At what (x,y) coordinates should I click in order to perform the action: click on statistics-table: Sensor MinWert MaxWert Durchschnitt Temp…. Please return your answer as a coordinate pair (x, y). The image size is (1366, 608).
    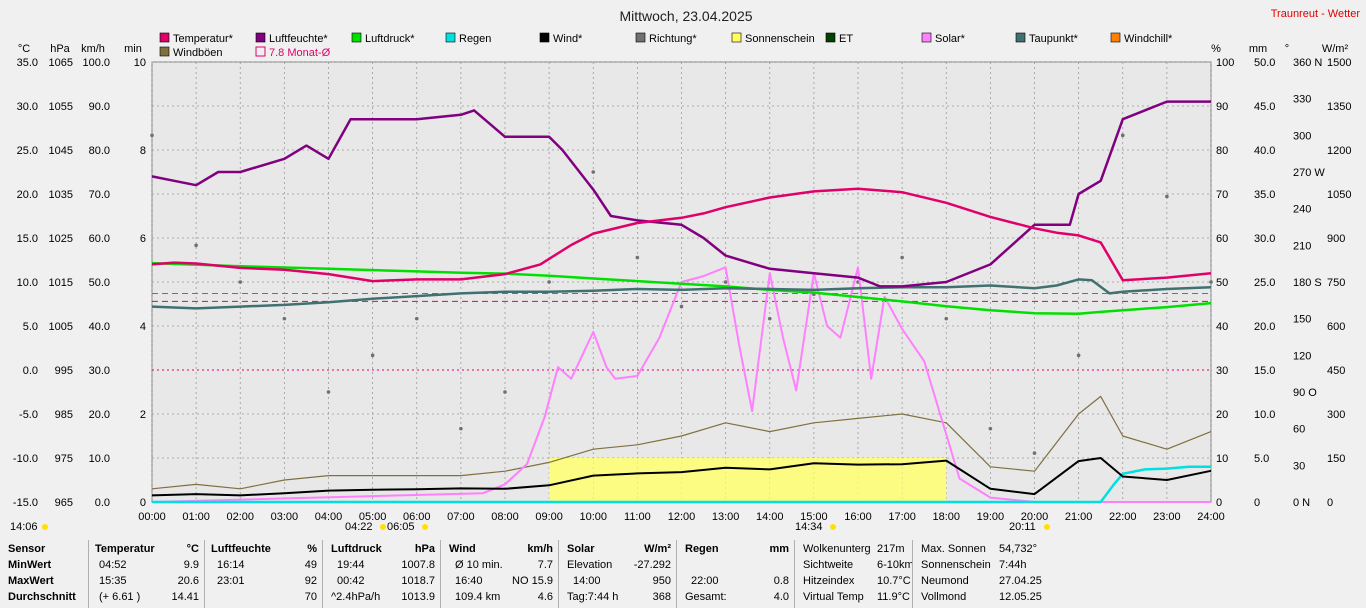
    Looking at the image, I should click on (683, 574).